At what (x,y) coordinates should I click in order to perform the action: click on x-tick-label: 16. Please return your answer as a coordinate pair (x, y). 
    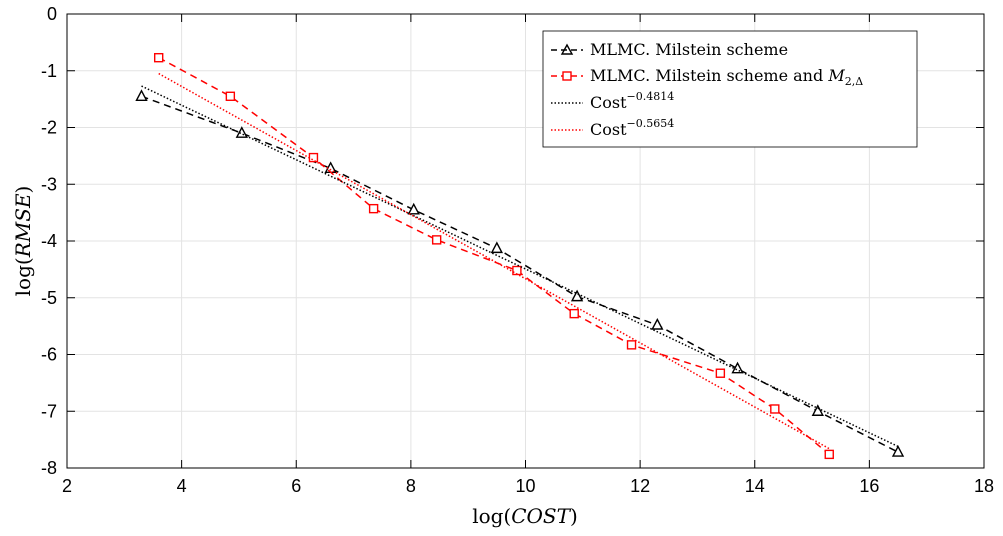
    Looking at the image, I should click on (869, 486).